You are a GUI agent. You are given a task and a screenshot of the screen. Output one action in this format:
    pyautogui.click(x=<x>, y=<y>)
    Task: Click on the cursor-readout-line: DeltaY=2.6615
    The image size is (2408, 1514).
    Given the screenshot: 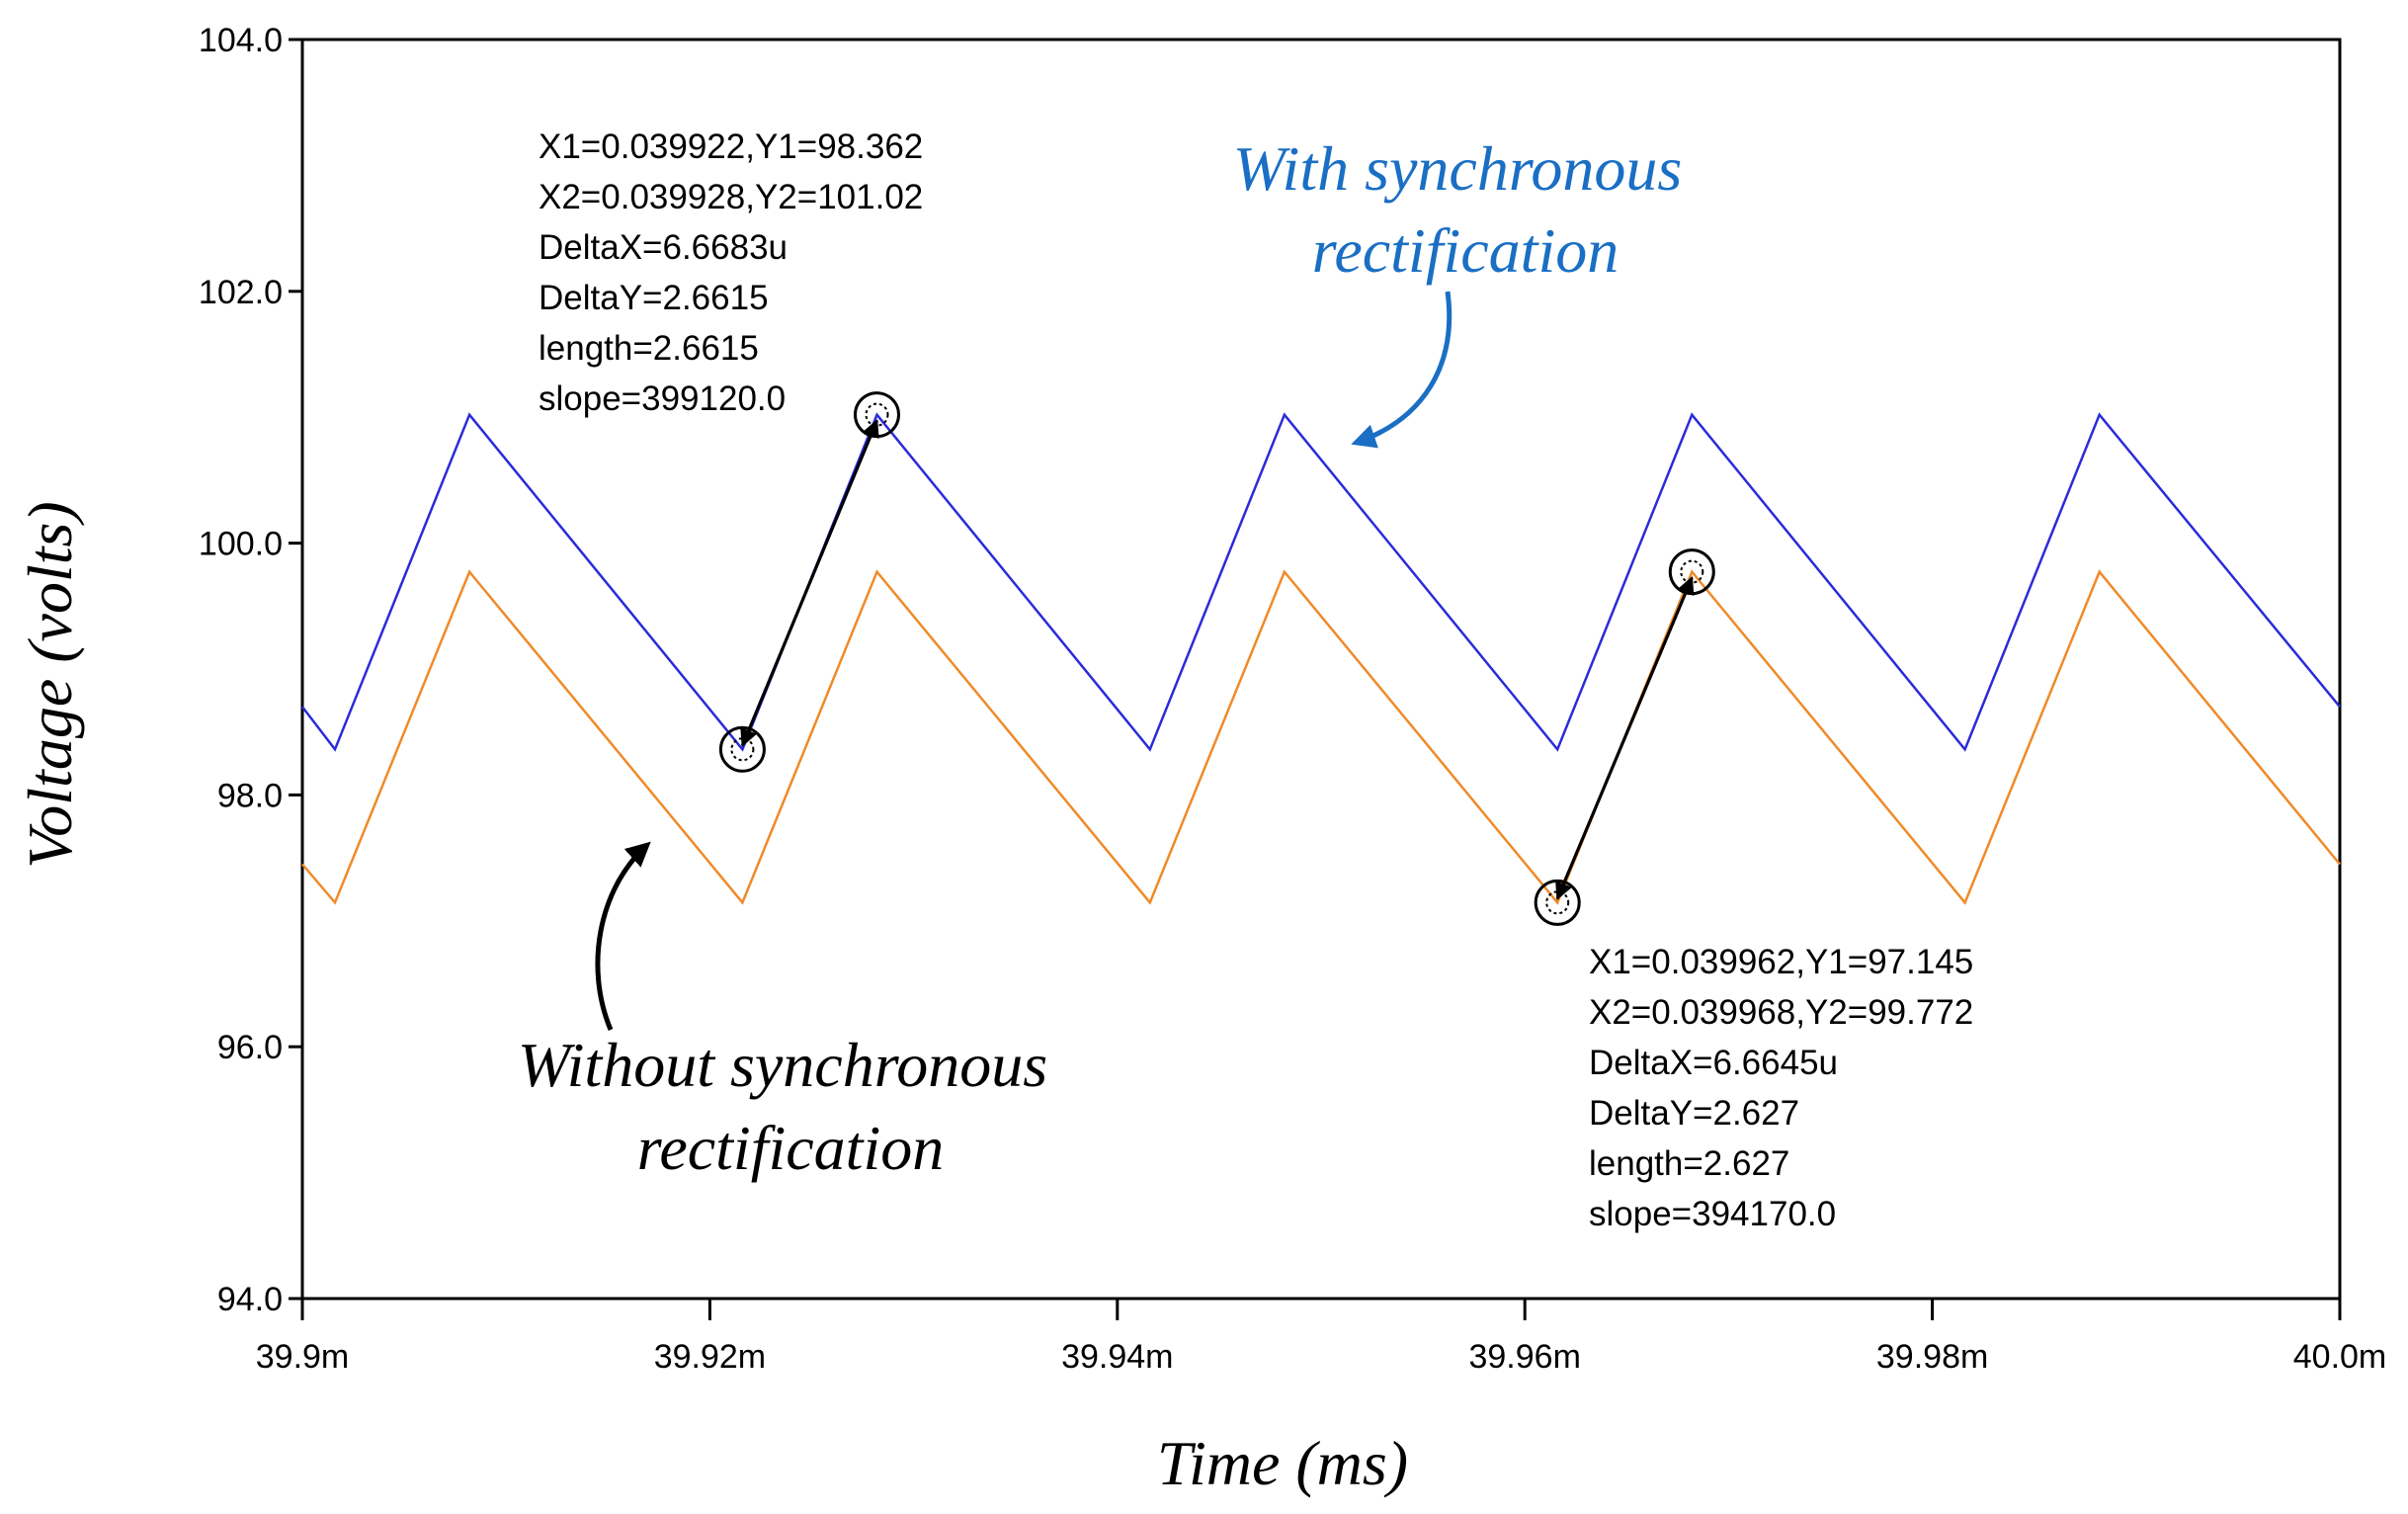 What is the action you would take?
    pyautogui.click(x=654, y=298)
    